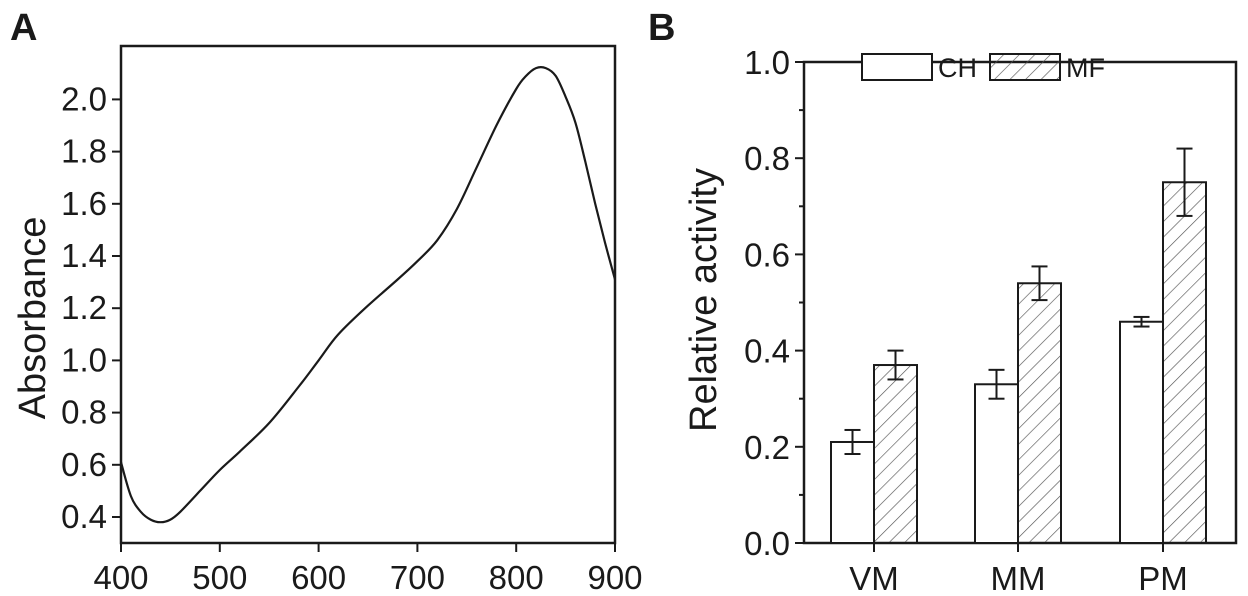 Image resolution: width=1248 pixels, height=596 pixels. I want to click on panel-a-y-tick-label: 0.8, so click(84, 412).